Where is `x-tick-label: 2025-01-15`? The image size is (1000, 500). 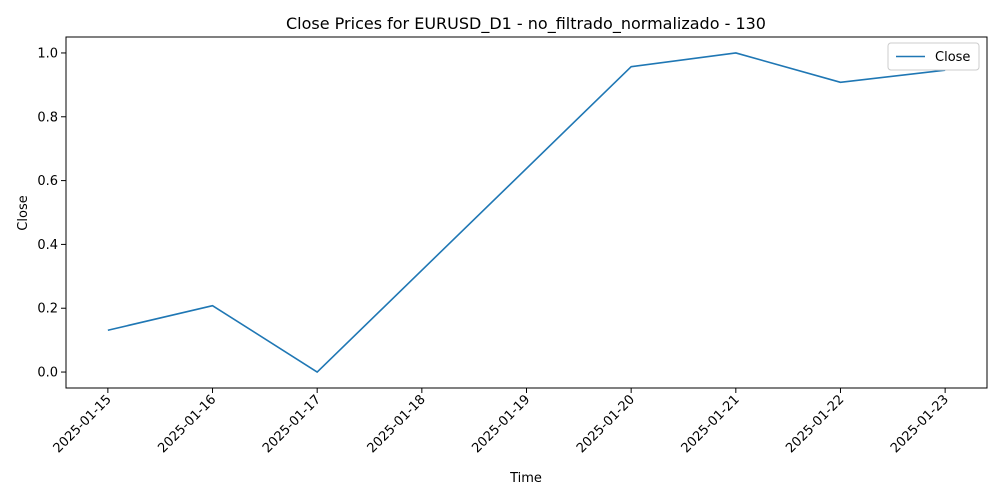 x-tick-label: 2025-01-15 is located at coordinates (83, 424).